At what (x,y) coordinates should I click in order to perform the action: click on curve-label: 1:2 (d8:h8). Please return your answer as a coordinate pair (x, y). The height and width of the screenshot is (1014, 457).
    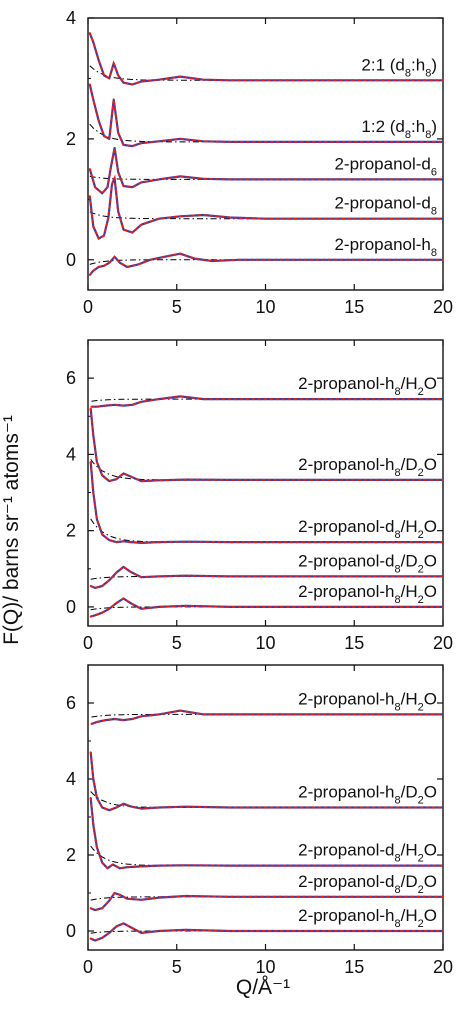
    Looking at the image, I should click on (399, 129).